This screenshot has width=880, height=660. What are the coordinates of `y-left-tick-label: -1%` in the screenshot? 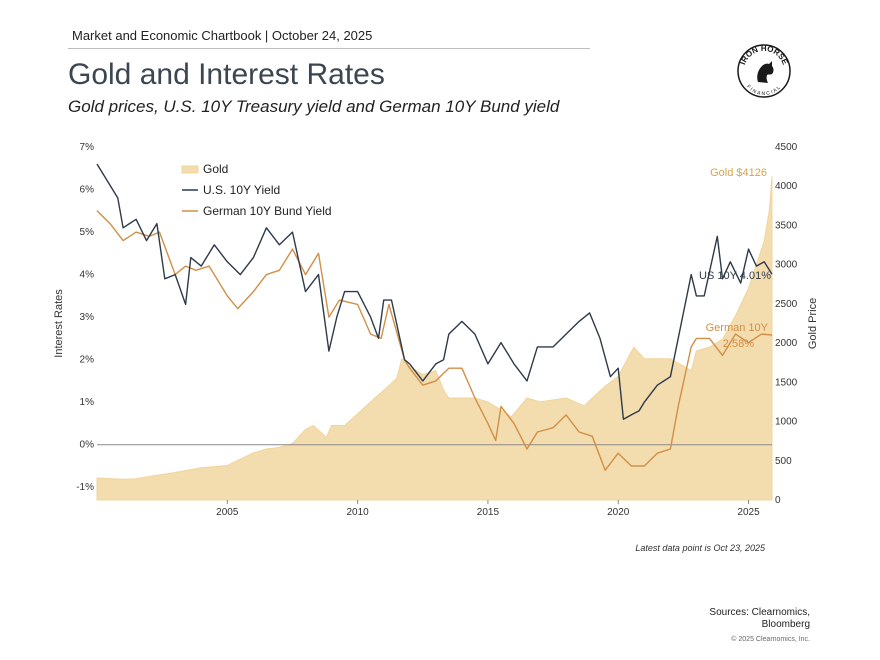 It's located at (85, 487).